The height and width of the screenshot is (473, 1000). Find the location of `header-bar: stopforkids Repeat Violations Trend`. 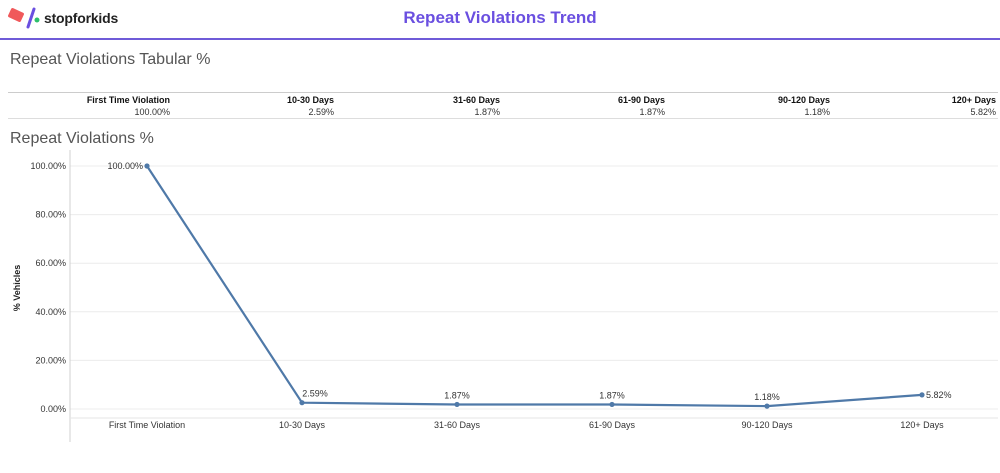

header-bar: stopforkids Repeat Violations Trend is located at coordinates (500, 20).